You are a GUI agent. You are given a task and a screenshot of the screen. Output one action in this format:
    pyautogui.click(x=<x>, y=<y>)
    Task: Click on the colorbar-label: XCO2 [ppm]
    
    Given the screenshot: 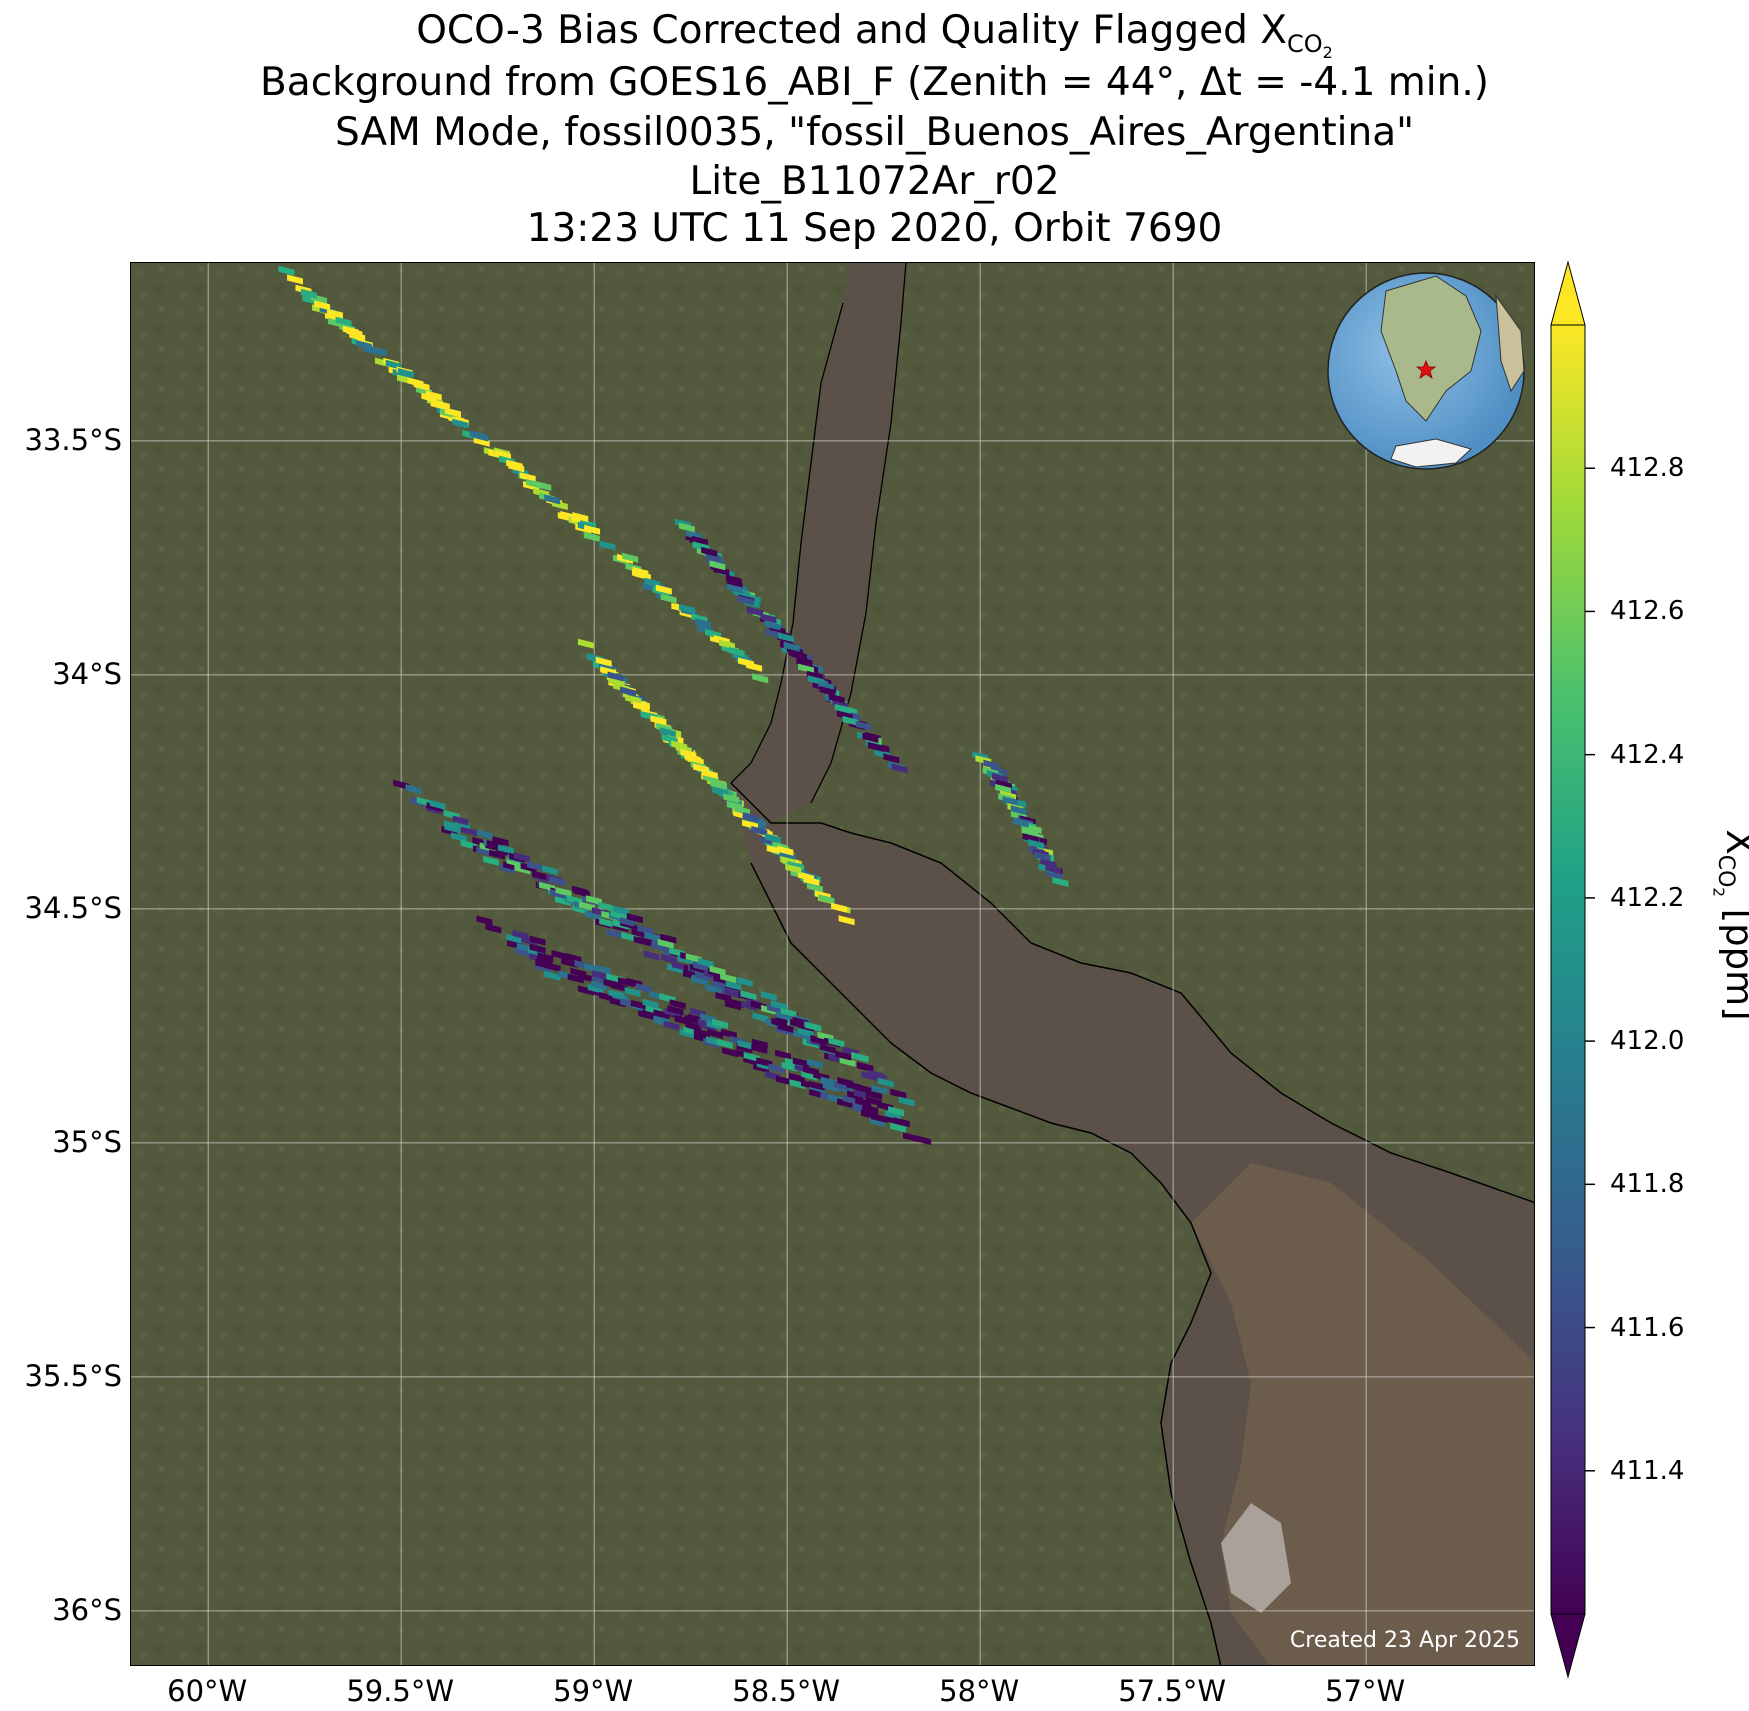 What is the action you would take?
    pyautogui.click(x=1729, y=925)
    